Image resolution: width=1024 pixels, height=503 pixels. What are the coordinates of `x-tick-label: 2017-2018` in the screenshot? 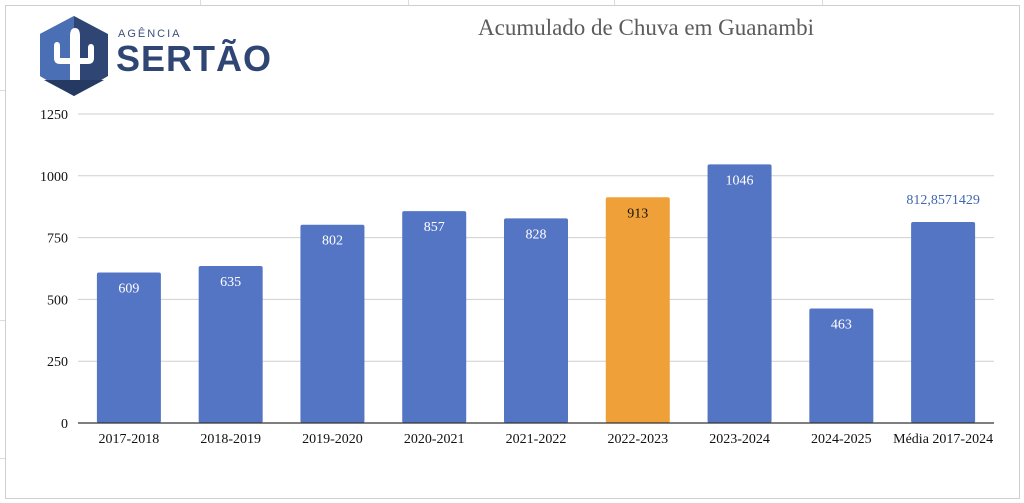 It's located at (129, 439).